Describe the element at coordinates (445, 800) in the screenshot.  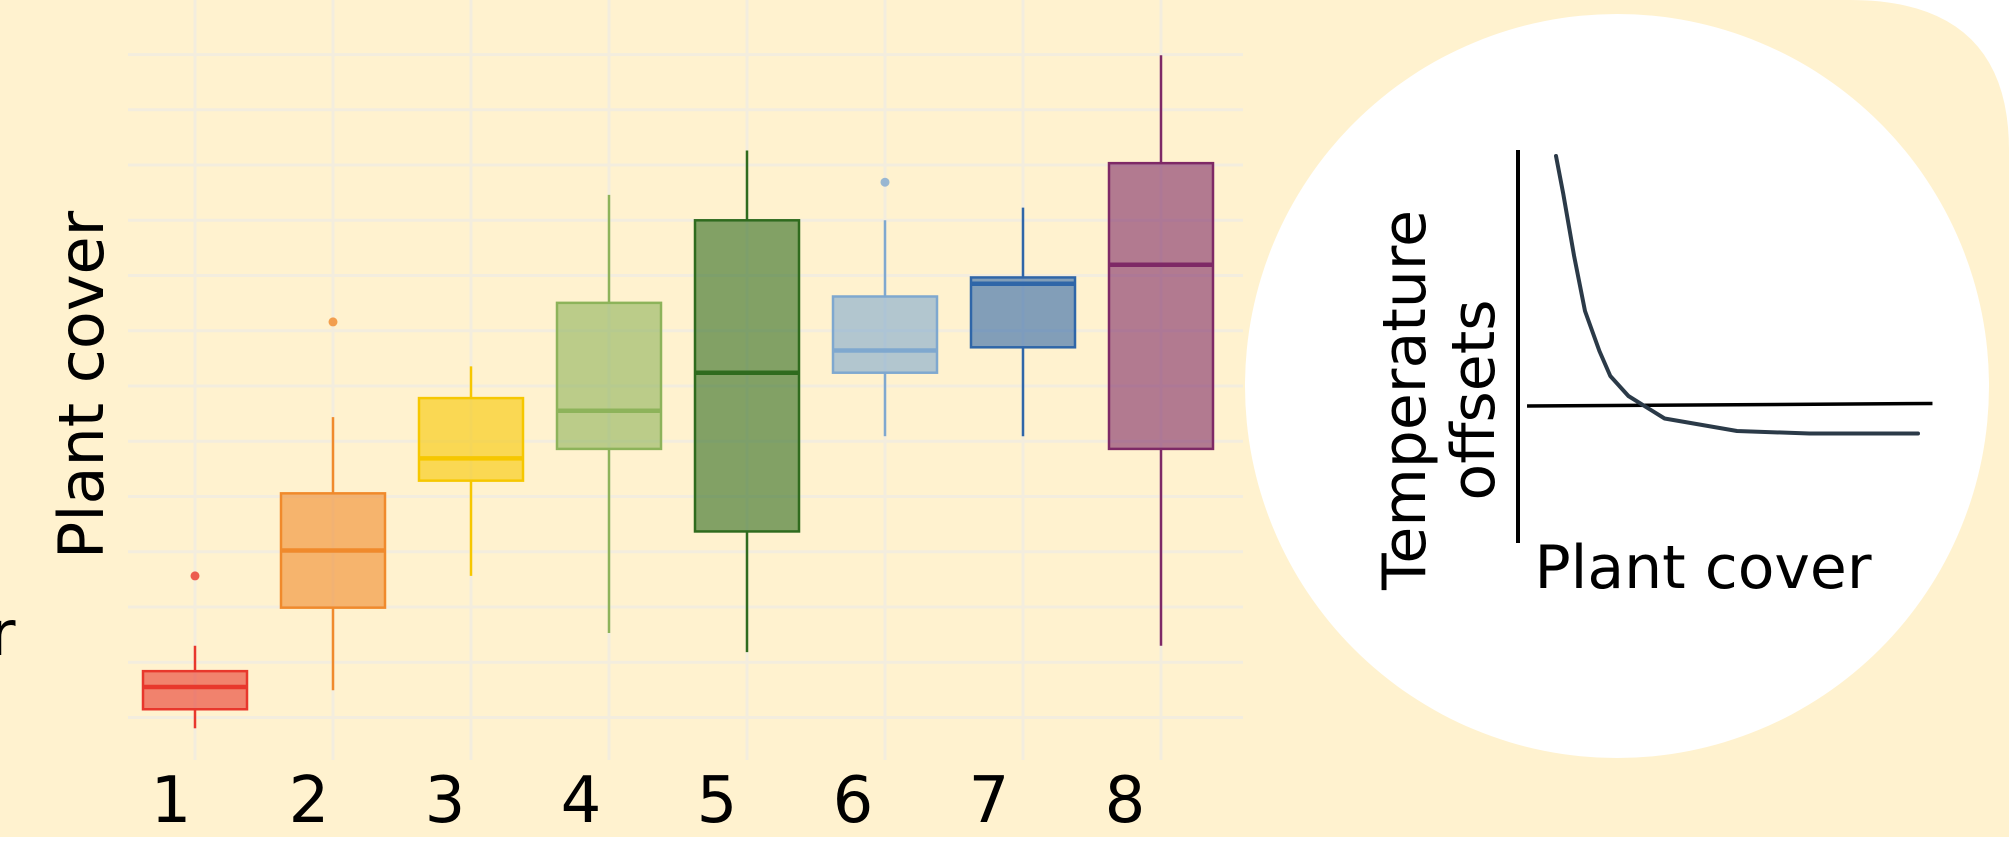
I see `x-tick-label: 3` at that location.